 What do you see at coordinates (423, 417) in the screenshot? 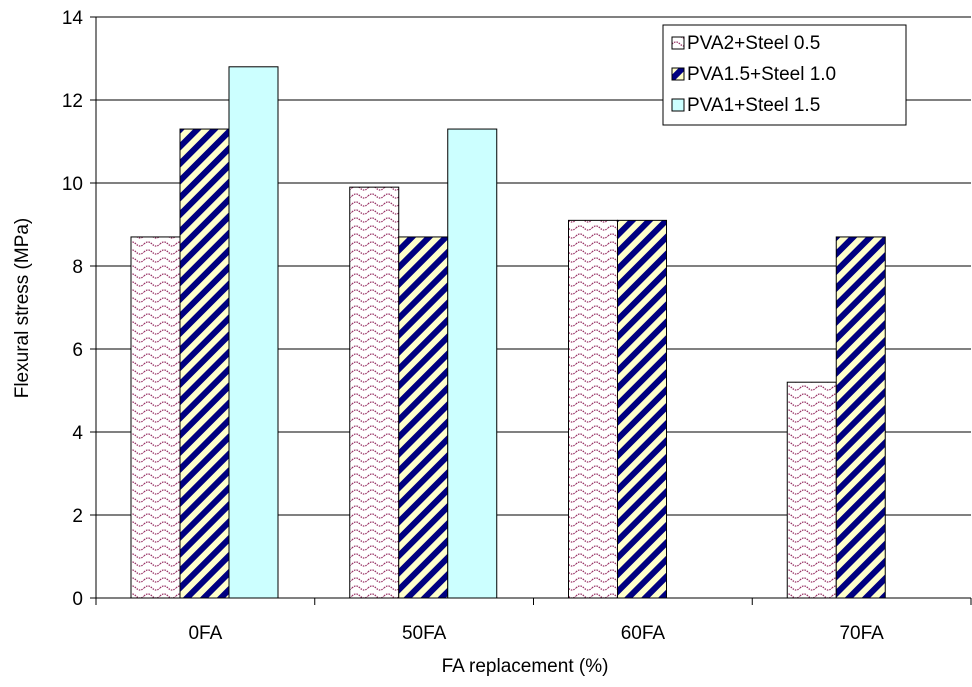
I see `bar-series-2-50fa` at bounding box center [423, 417].